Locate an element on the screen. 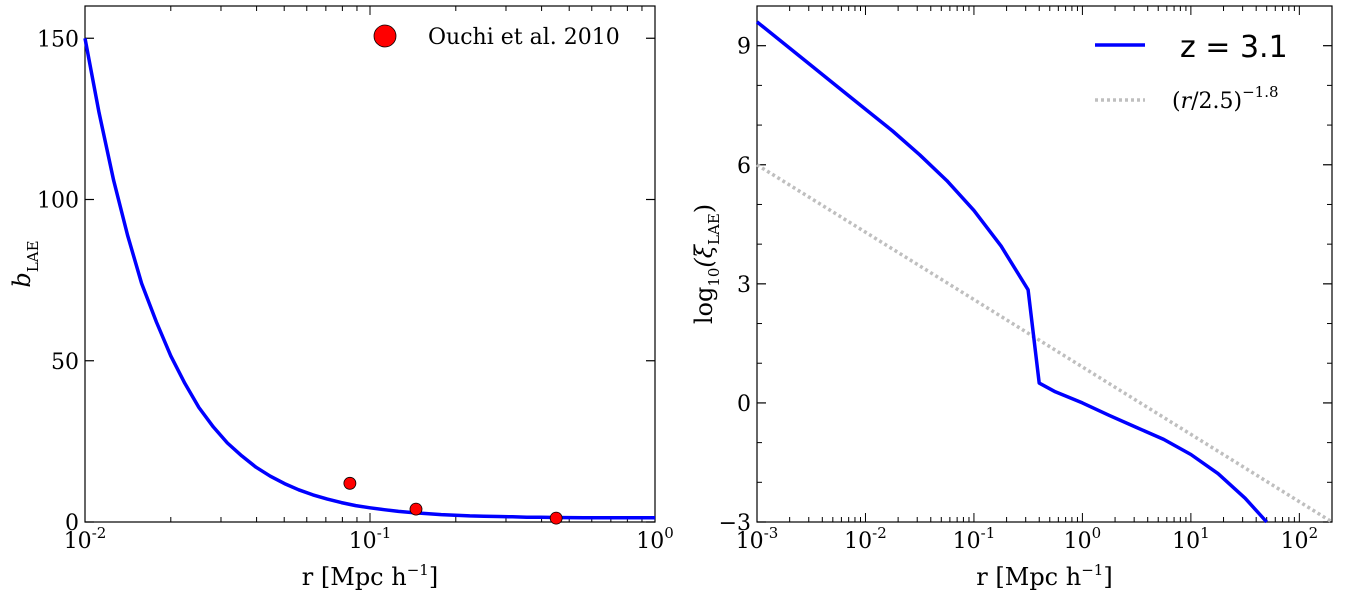  left-x-tick-label: 10⁻¹ is located at coordinates (370, 539).